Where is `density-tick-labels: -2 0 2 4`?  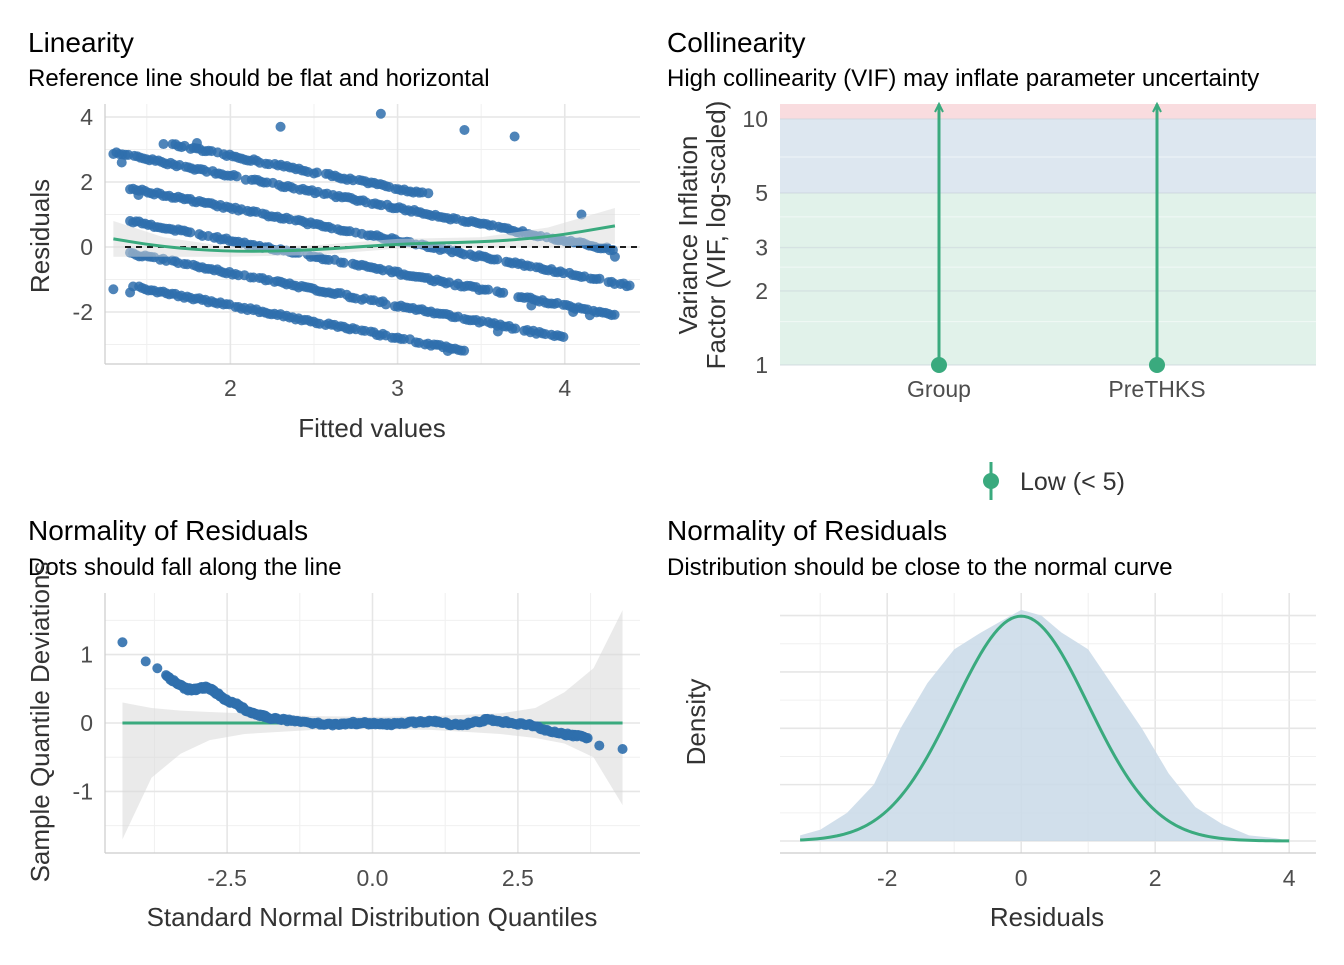 density-tick-labels: -2 0 2 4 is located at coordinates (1086, 878).